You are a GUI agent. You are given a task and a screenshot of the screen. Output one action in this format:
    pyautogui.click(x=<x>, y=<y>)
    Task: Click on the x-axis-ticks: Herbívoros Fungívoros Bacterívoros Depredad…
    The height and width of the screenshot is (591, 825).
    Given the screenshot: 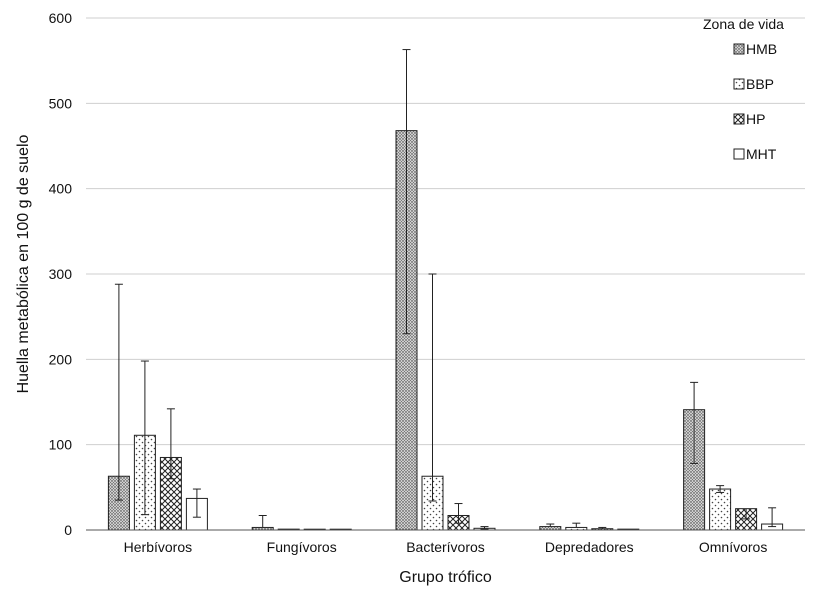 What is the action you would take?
    pyautogui.click(x=446, y=547)
    